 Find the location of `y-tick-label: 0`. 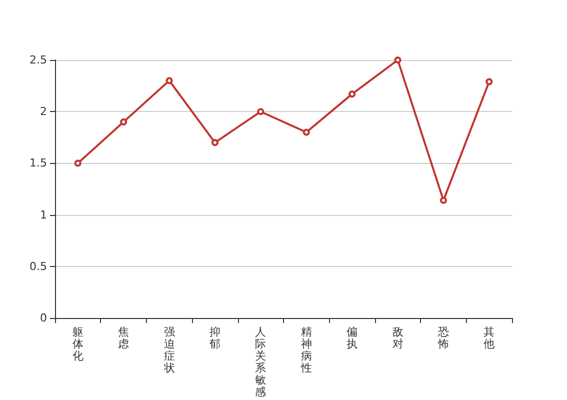

y-tick-label: 0 is located at coordinates (43, 318).